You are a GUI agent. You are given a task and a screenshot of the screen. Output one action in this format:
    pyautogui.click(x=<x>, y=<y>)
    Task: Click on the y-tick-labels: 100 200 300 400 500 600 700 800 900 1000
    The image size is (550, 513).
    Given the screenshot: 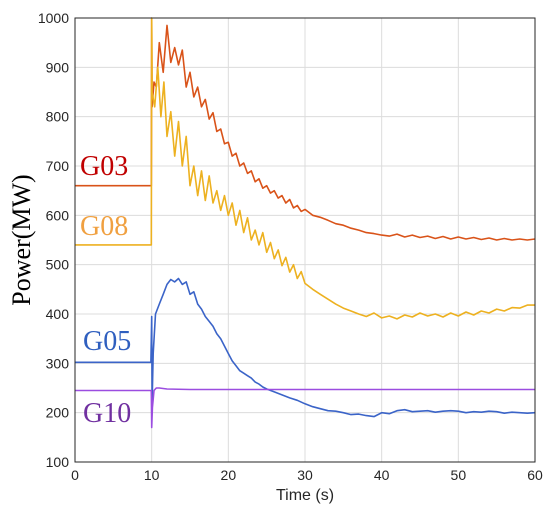 What is the action you would take?
    pyautogui.click(x=53, y=240)
    